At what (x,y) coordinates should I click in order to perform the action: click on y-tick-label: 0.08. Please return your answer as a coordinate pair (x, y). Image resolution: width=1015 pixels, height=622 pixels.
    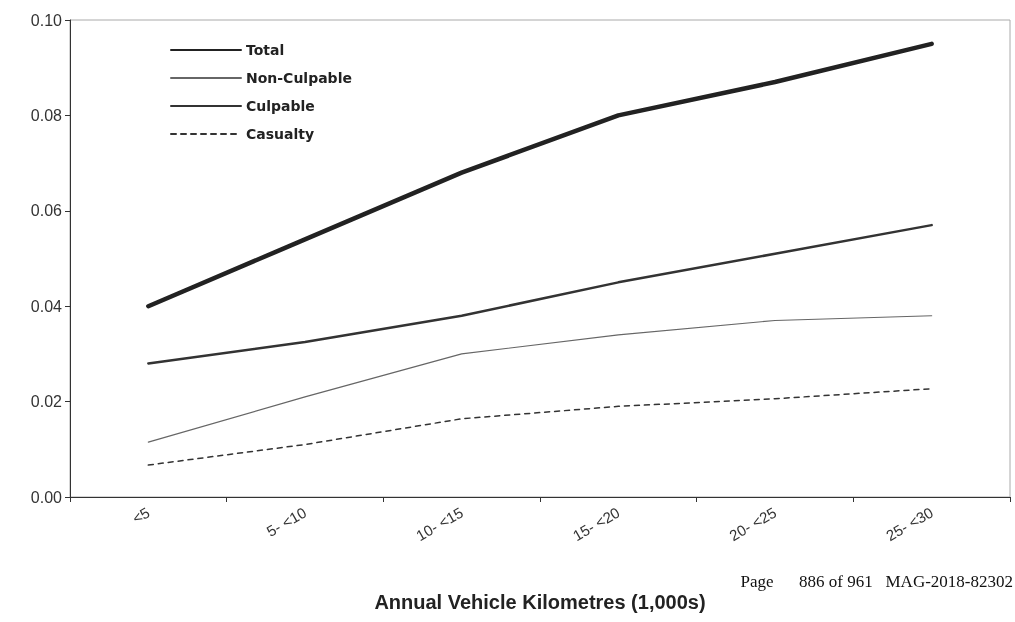
    Looking at the image, I should click on (46, 115).